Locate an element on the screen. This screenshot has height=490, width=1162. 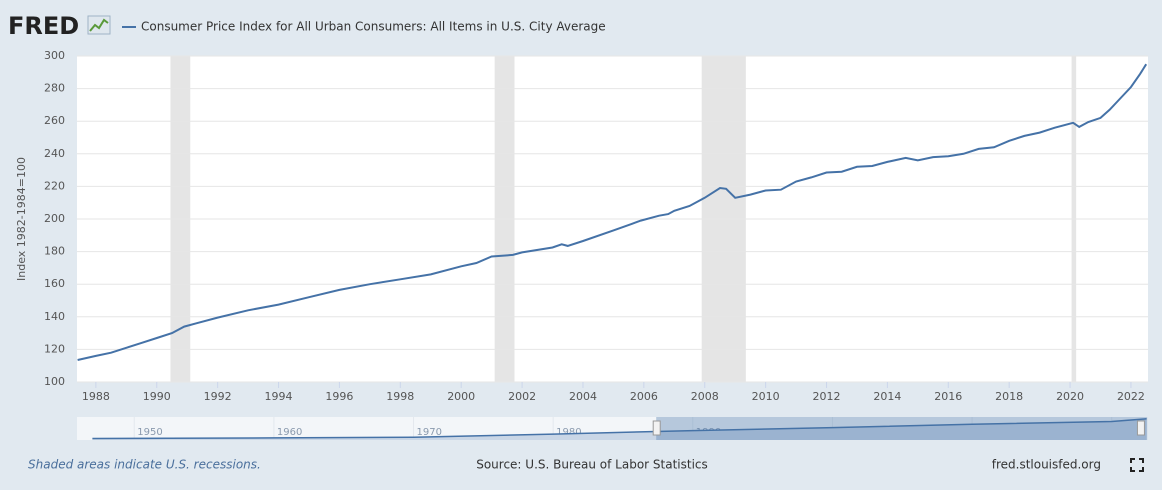
x-tick-label: 2018 is located at coordinates (1009, 396).